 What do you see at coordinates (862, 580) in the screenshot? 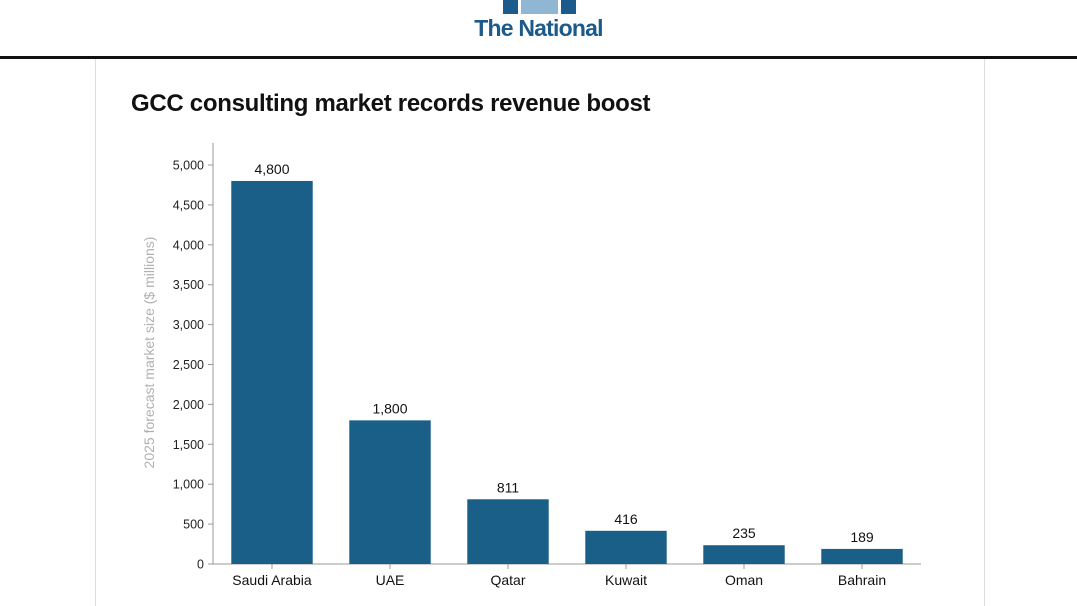
I see `x-tick-label: Bahrain` at bounding box center [862, 580].